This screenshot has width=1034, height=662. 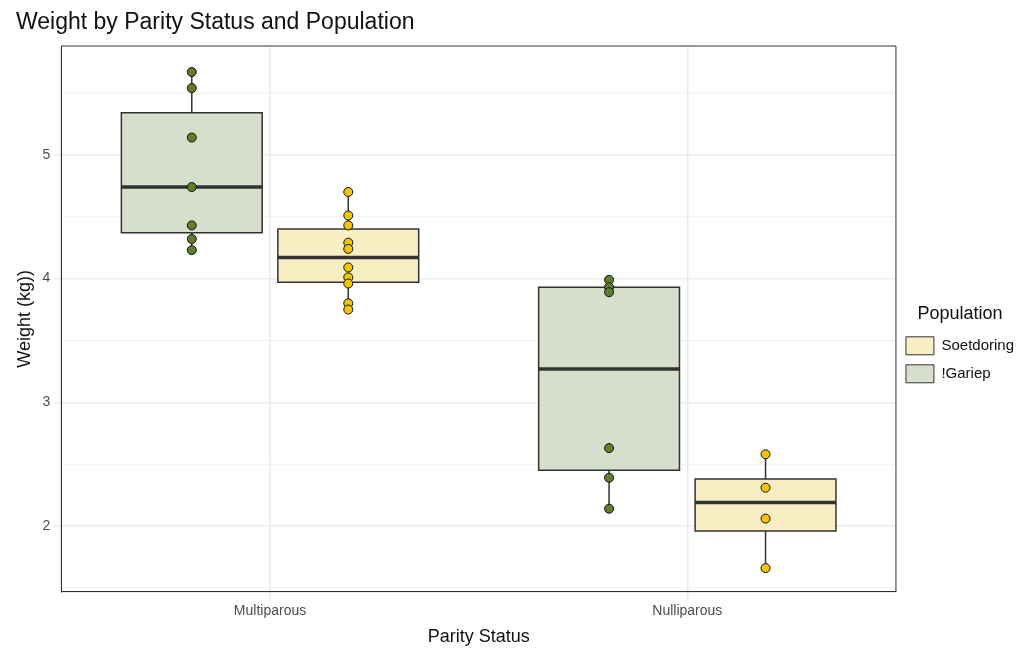 I want to click on y-tick-label: 5, so click(x=46, y=153).